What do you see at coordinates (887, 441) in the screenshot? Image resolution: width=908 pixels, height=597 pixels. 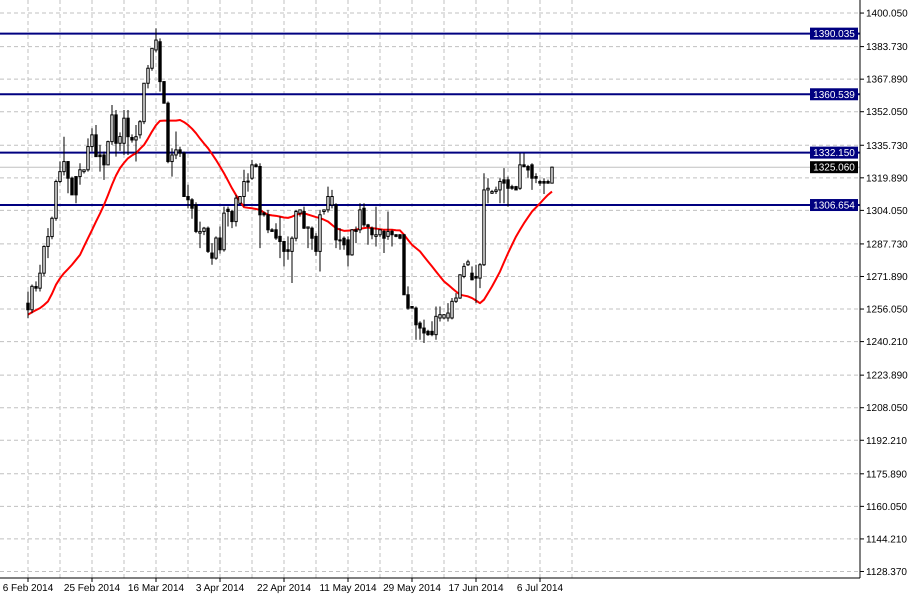 I see `y-tick-label: 1192.210` at bounding box center [887, 441].